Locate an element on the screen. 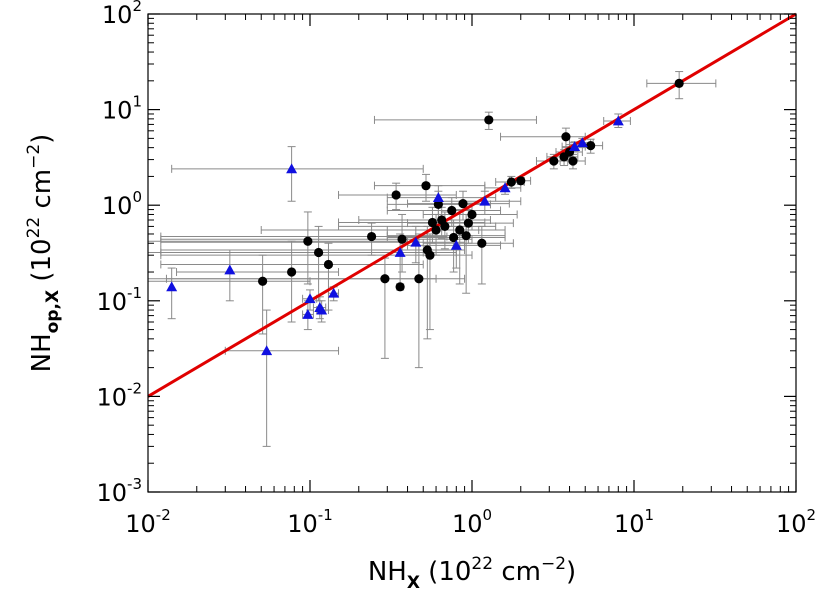 Image resolution: width=830 pixels, height=593 pixels. y-tick-label: 10² is located at coordinates (122, 14).